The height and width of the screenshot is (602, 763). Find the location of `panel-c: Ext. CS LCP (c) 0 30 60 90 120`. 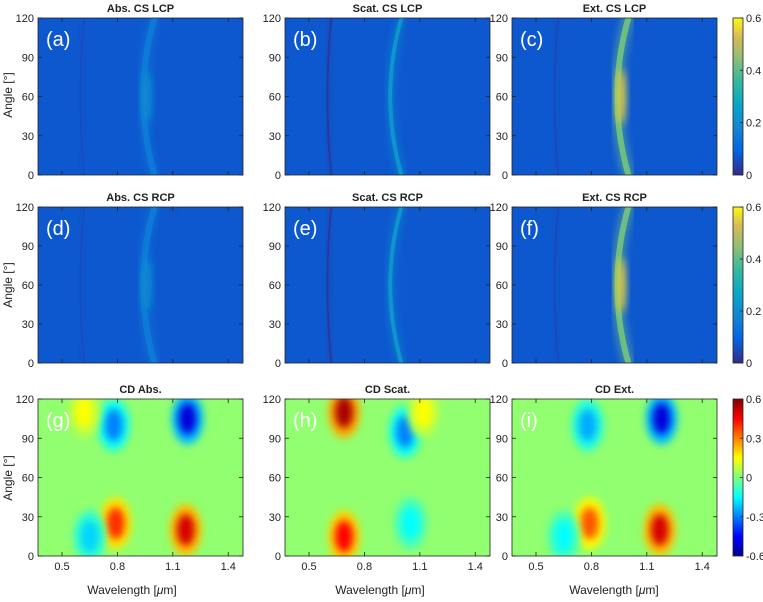

panel-c: Ext. CS LCP (c) 0 30 60 90 120 is located at coordinates (604, 92).